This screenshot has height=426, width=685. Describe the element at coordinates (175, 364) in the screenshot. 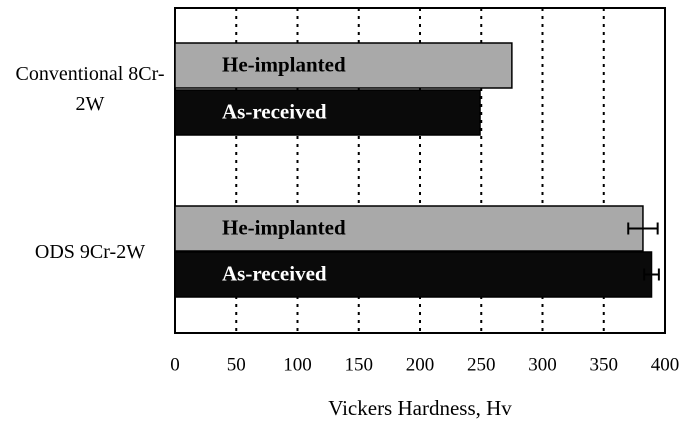

I see `x-tick-label: 0` at that location.